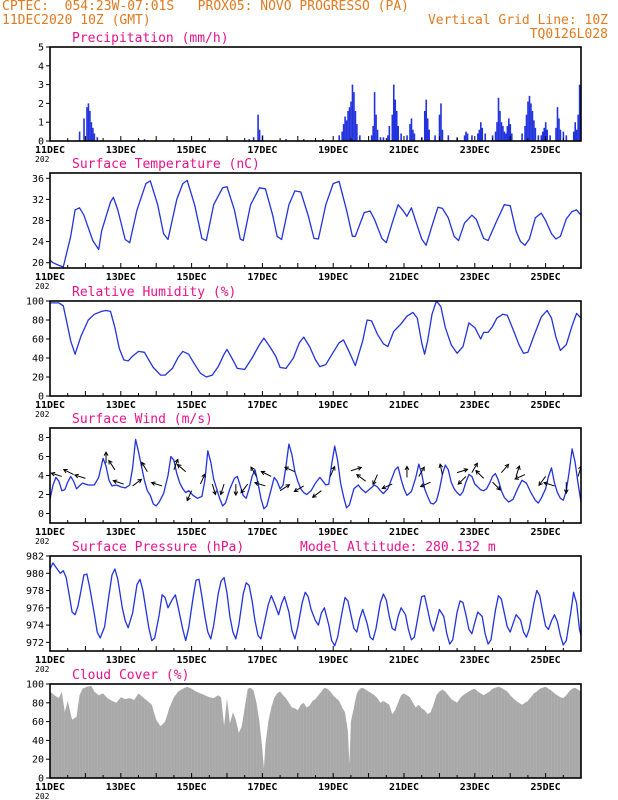 This screenshot has height=800, width=618. What do you see at coordinates (475, 787) in the screenshot?
I see `cloud-xtick-6: 23DEC` at bounding box center [475, 787].